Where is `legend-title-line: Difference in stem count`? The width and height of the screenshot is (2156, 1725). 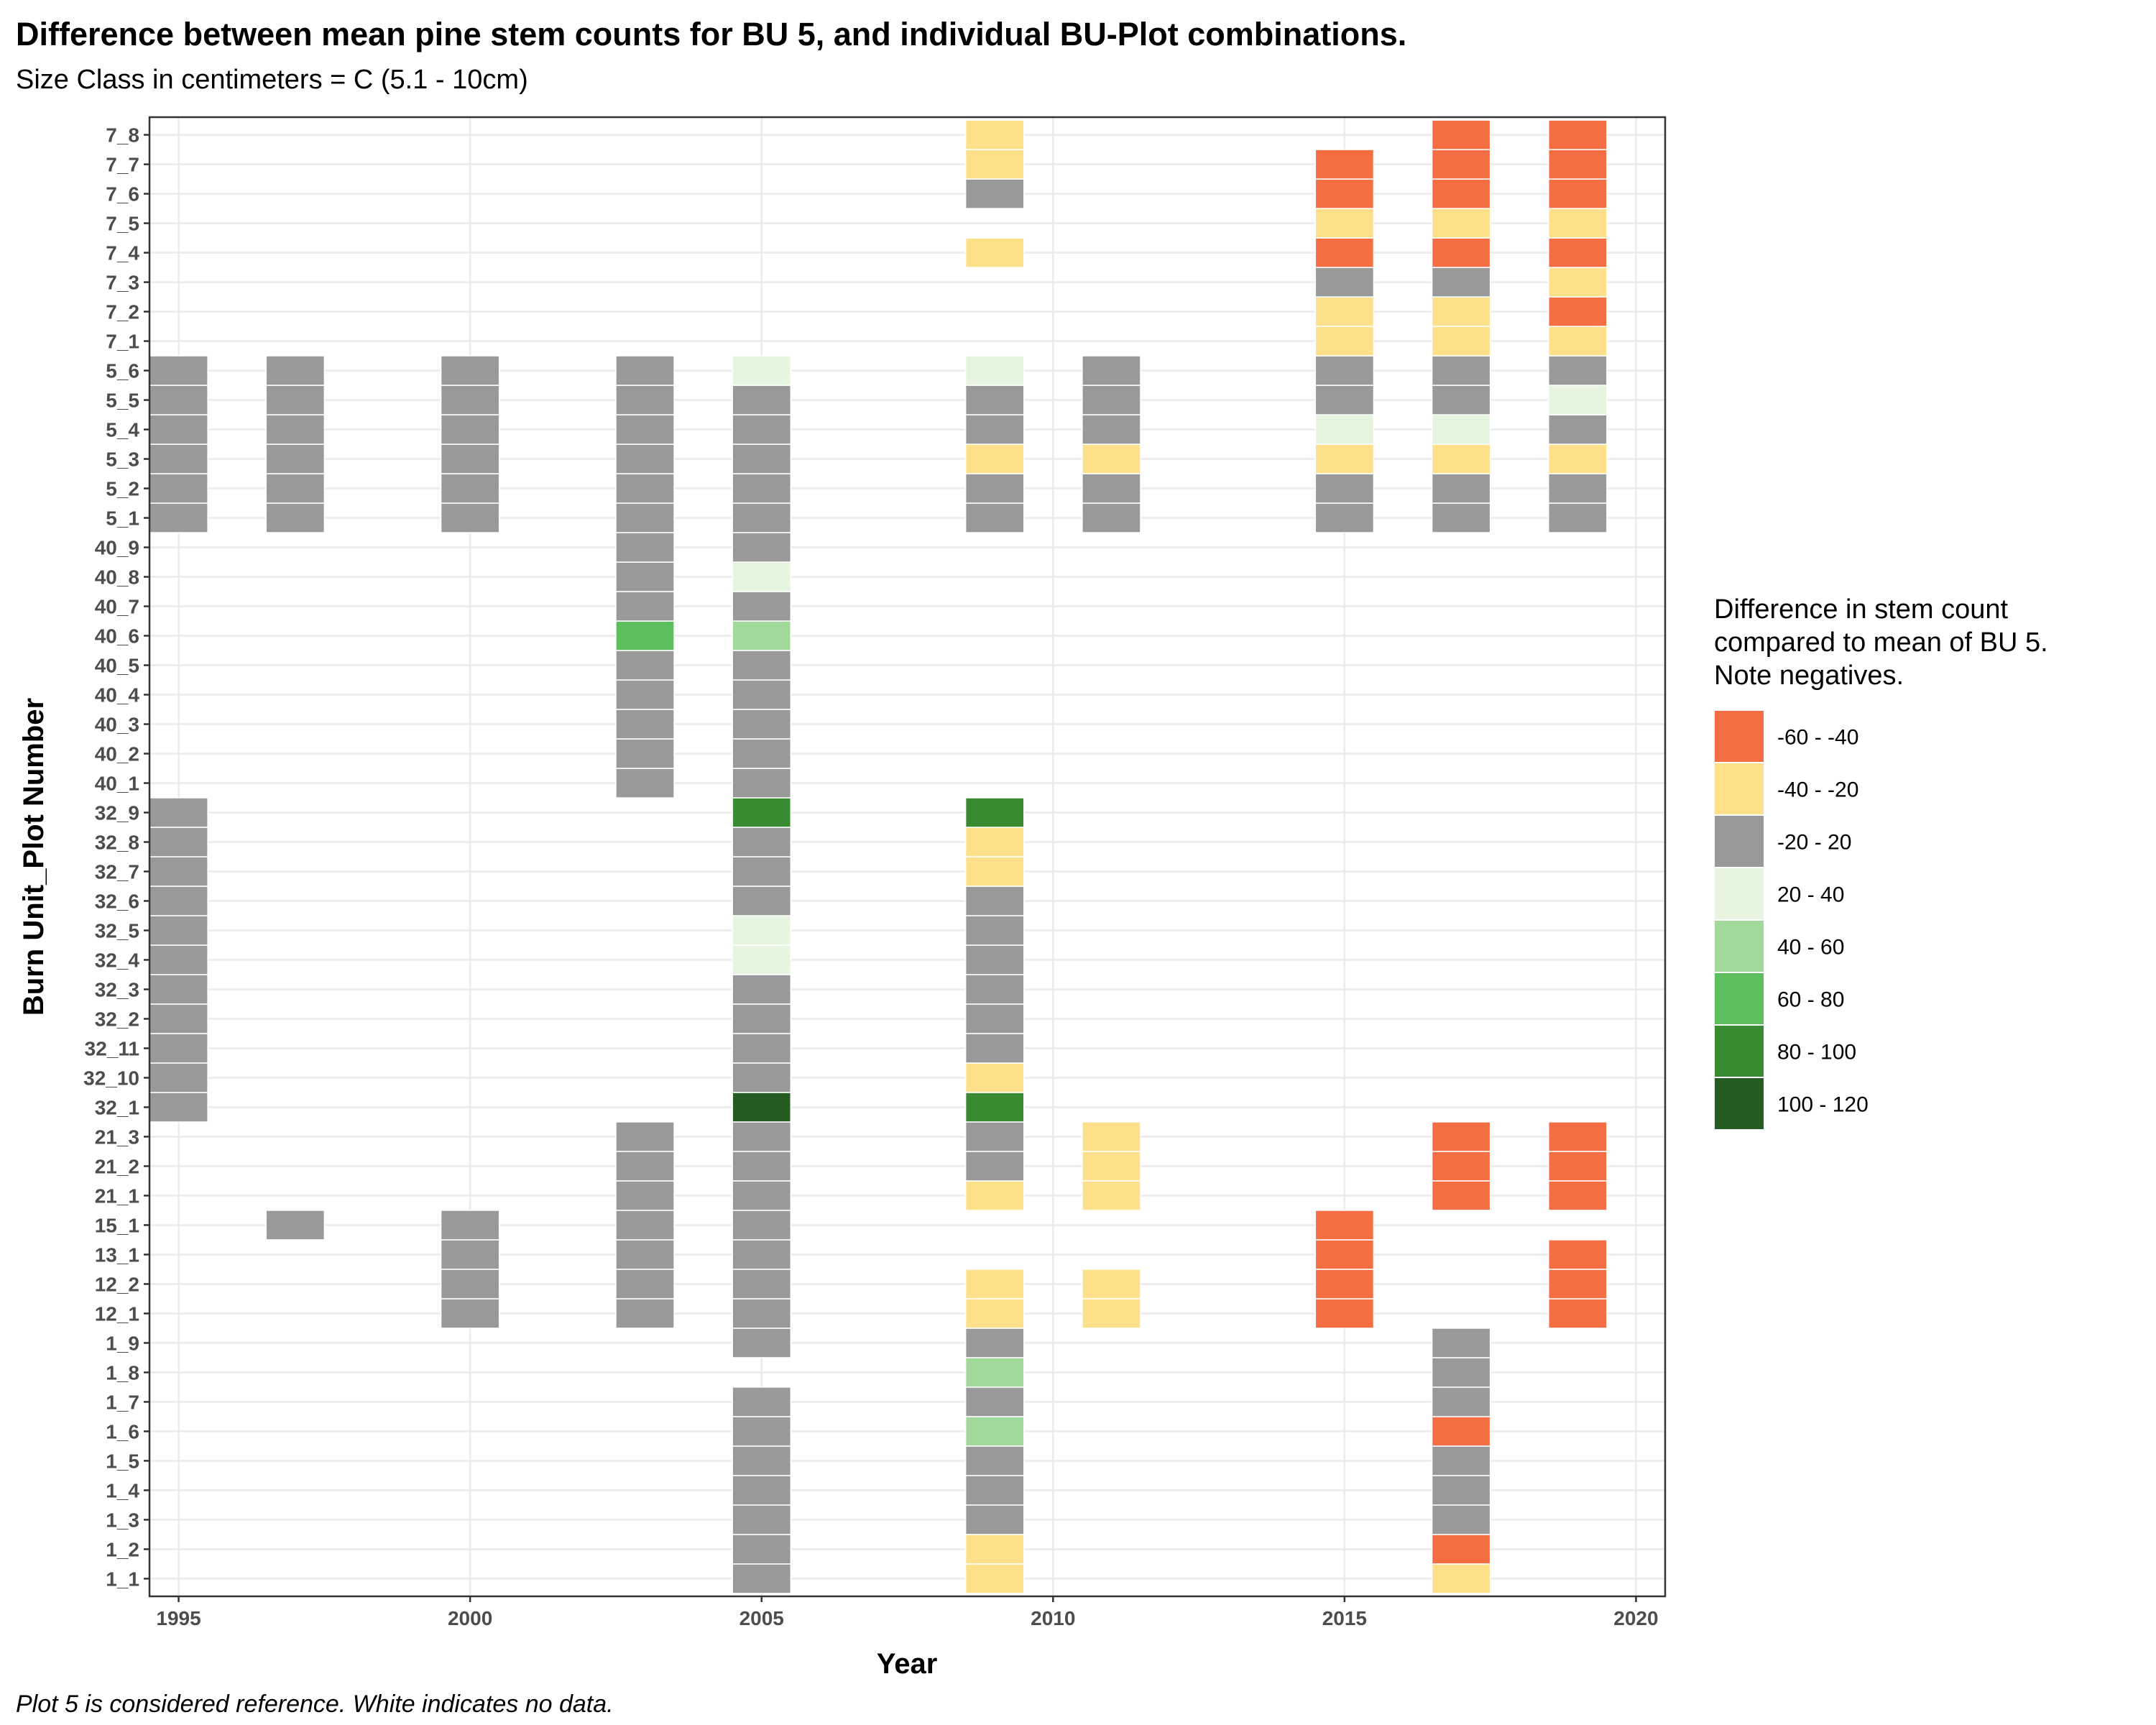
legend-title-line: Difference in stem count is located at coordinates (1861, 609).